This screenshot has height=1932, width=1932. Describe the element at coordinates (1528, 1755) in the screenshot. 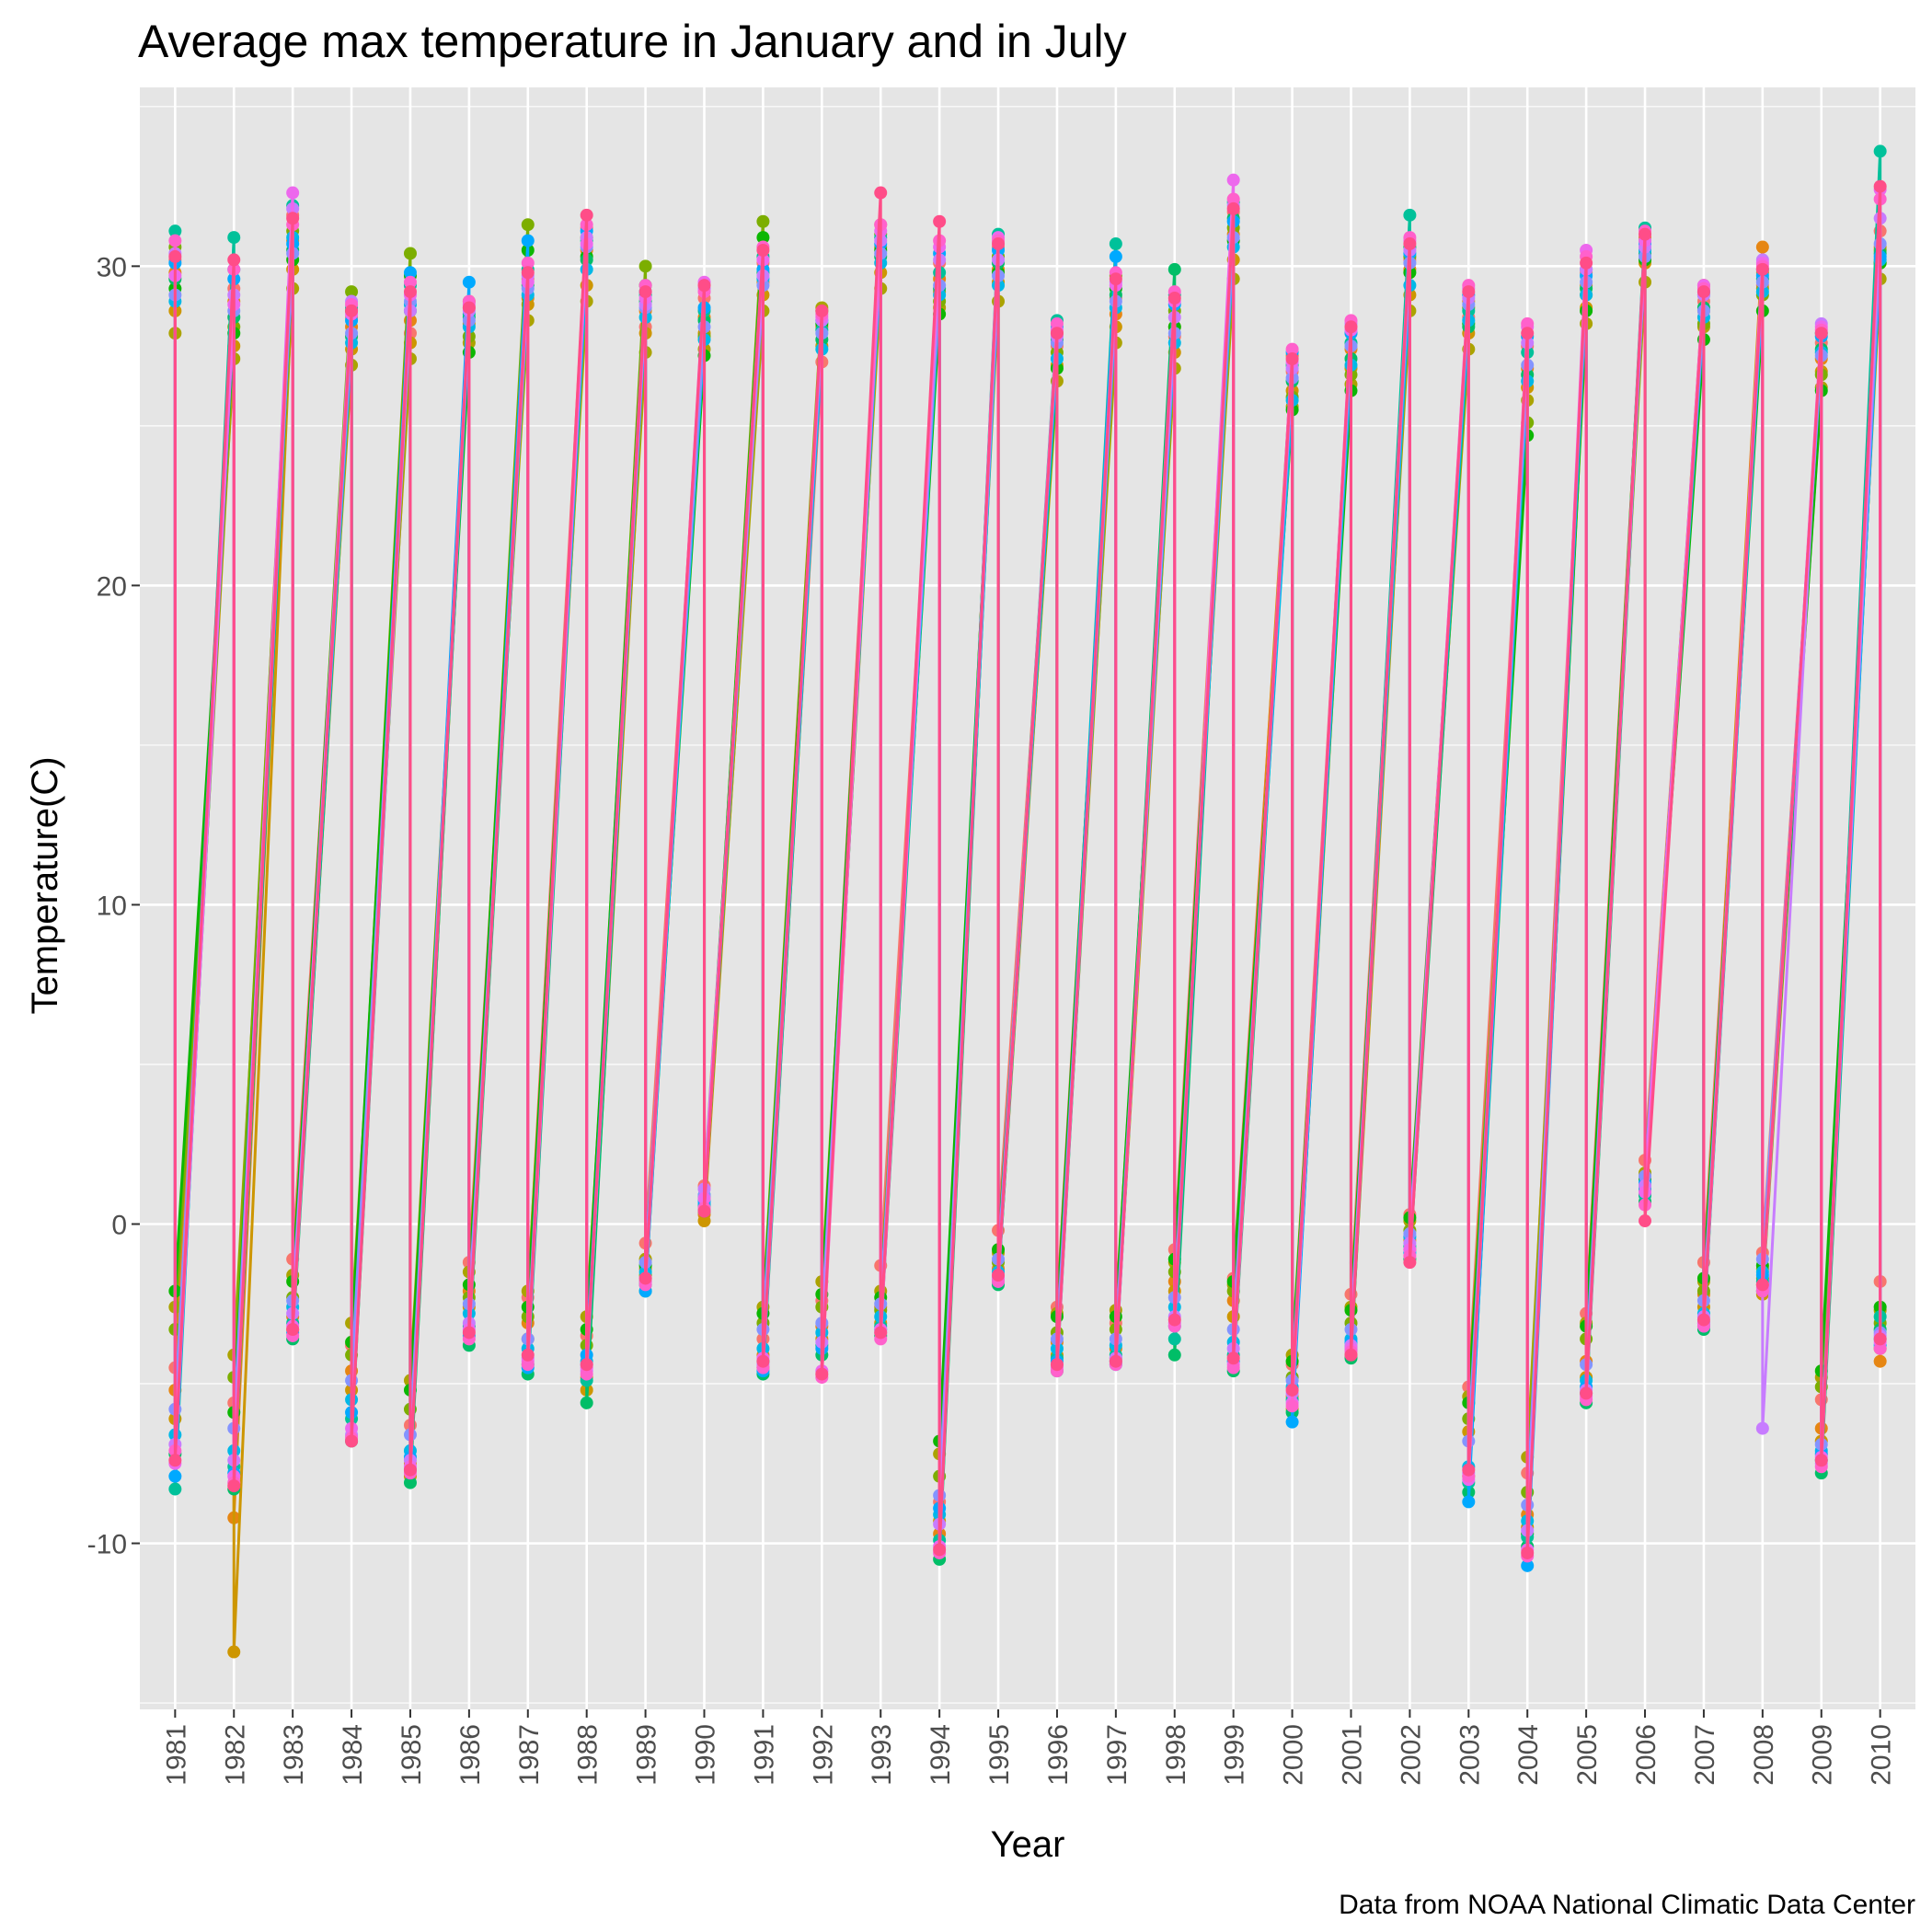

I see `x-tick-label: 2004` at that location.